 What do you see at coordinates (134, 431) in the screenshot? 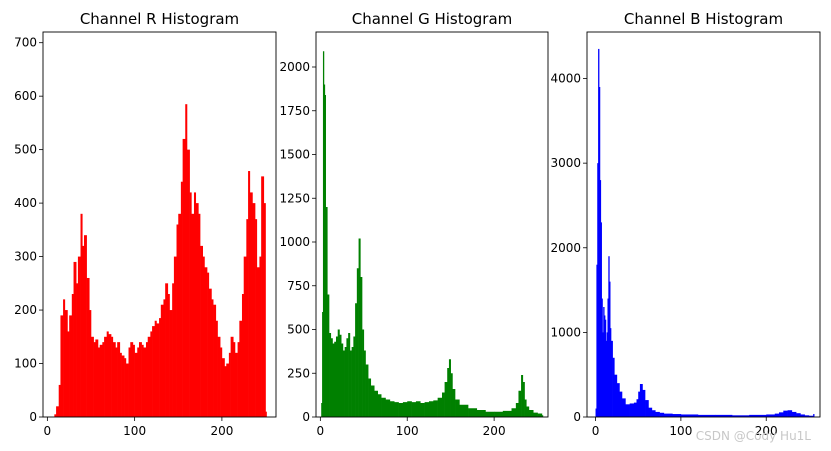
I see `x-tick-label: 100` at bounding box center [134, 431].